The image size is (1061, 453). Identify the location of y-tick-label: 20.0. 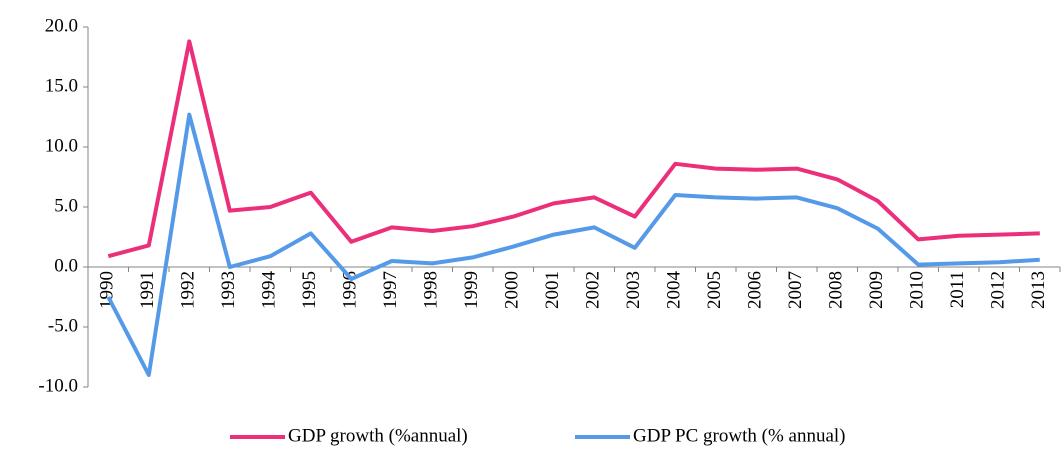
(61, 25).